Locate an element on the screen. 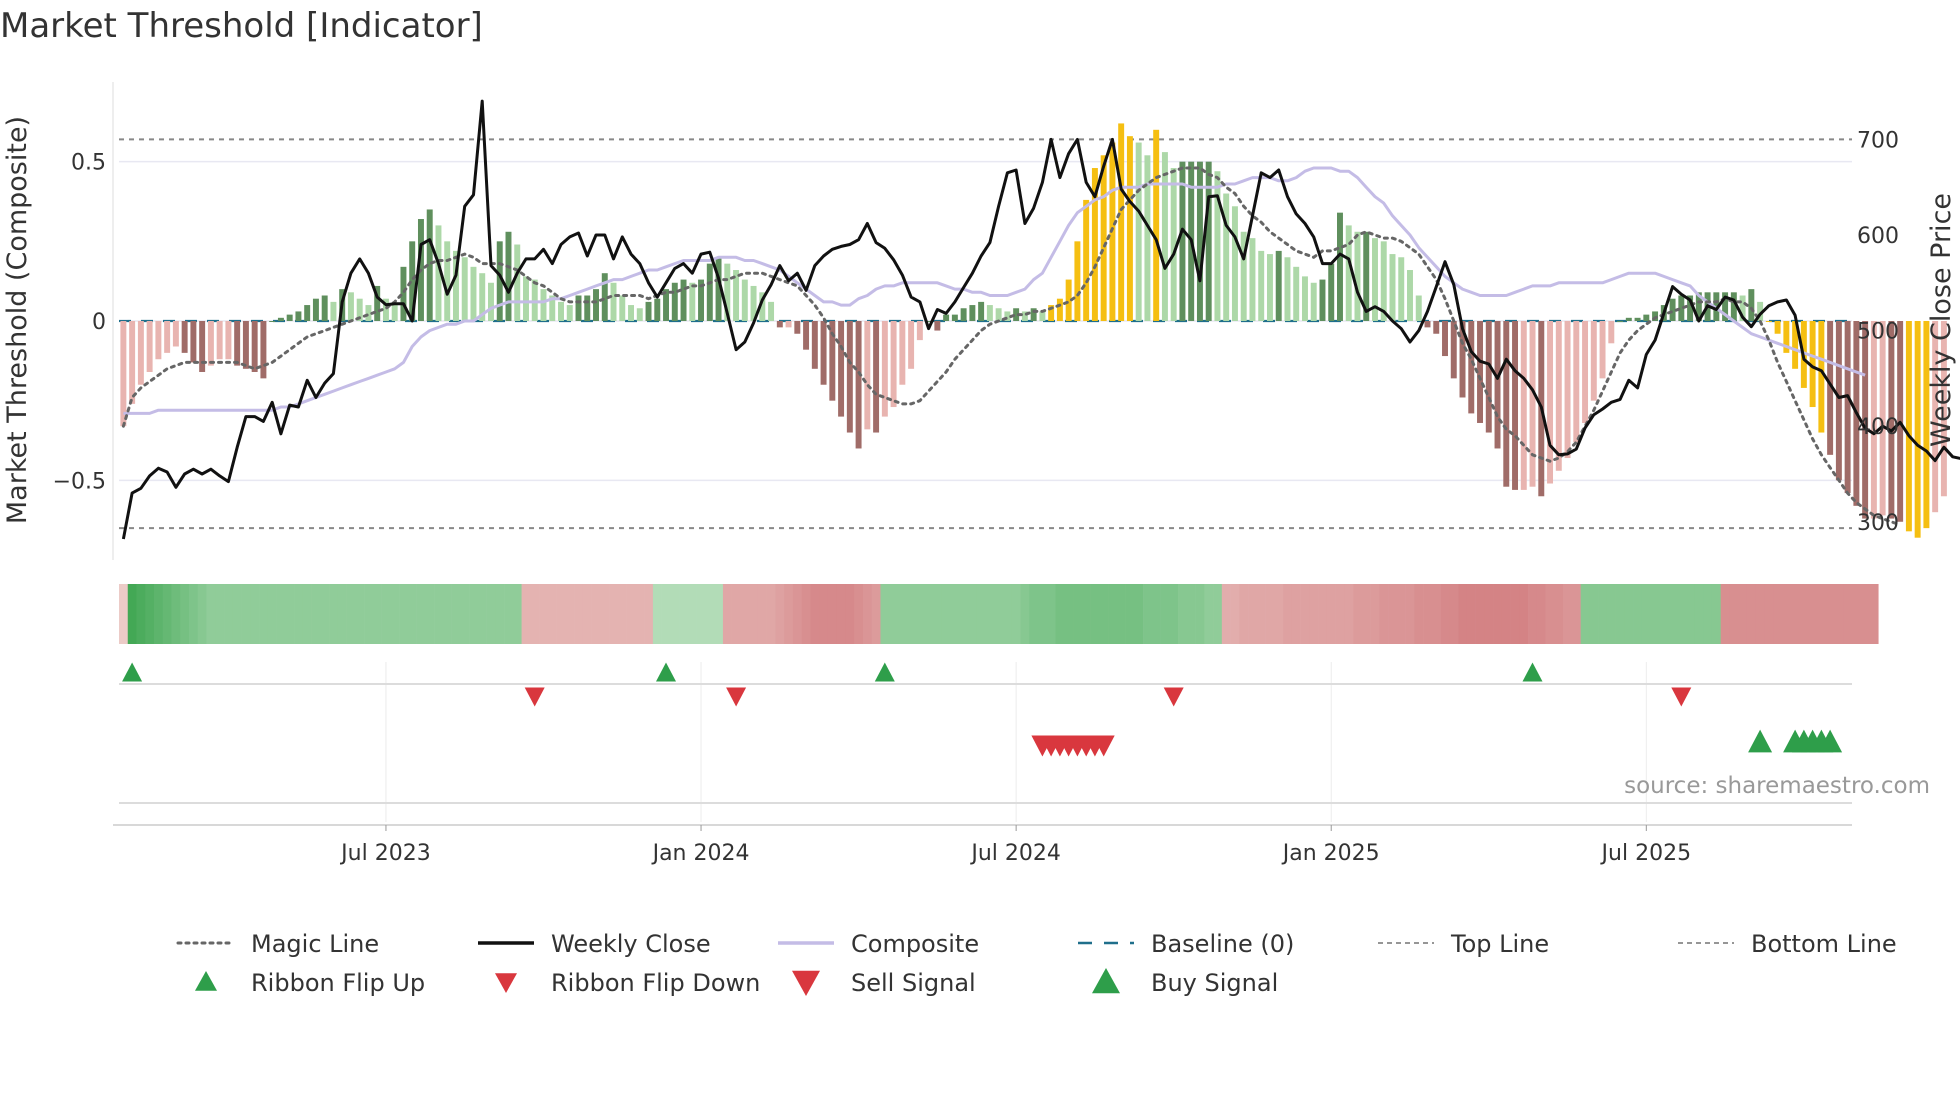 This screenshot has width=1960, height=1102. legend-label: Baseline (0) is located at coordinates (1222, 944).